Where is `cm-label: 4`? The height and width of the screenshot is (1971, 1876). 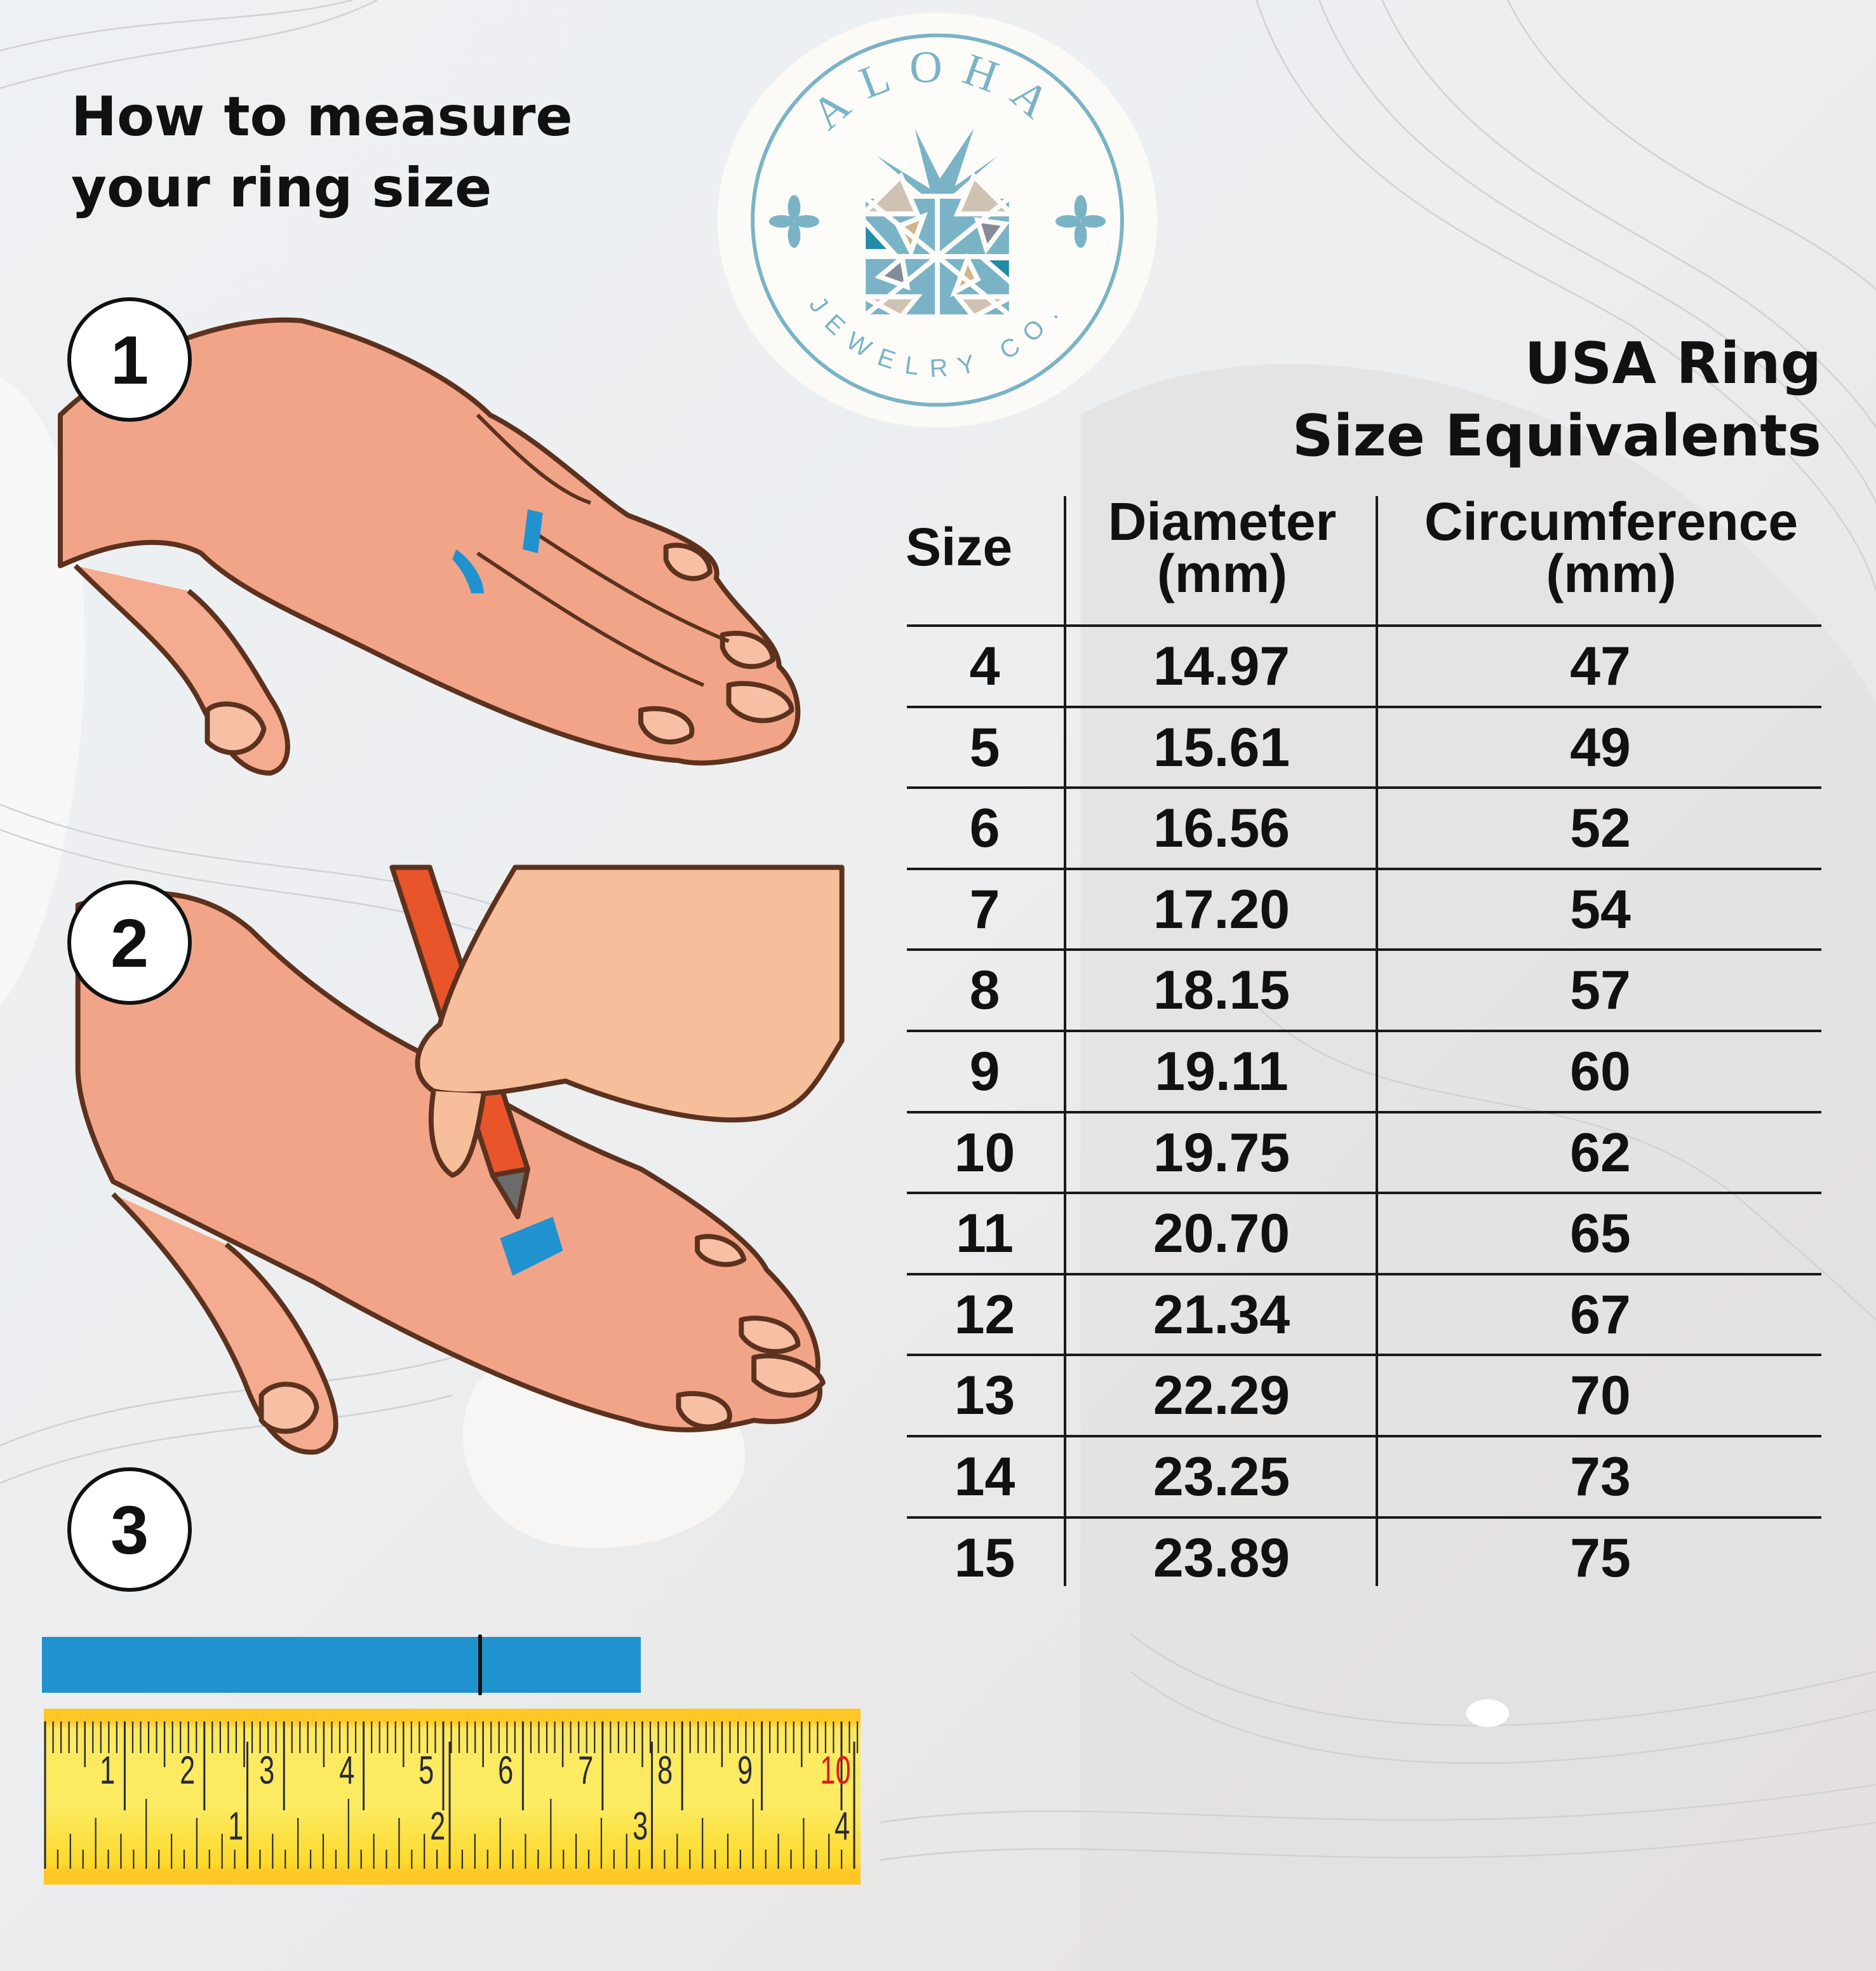 cm-label: 4 is located at coordinates (346, 1771).